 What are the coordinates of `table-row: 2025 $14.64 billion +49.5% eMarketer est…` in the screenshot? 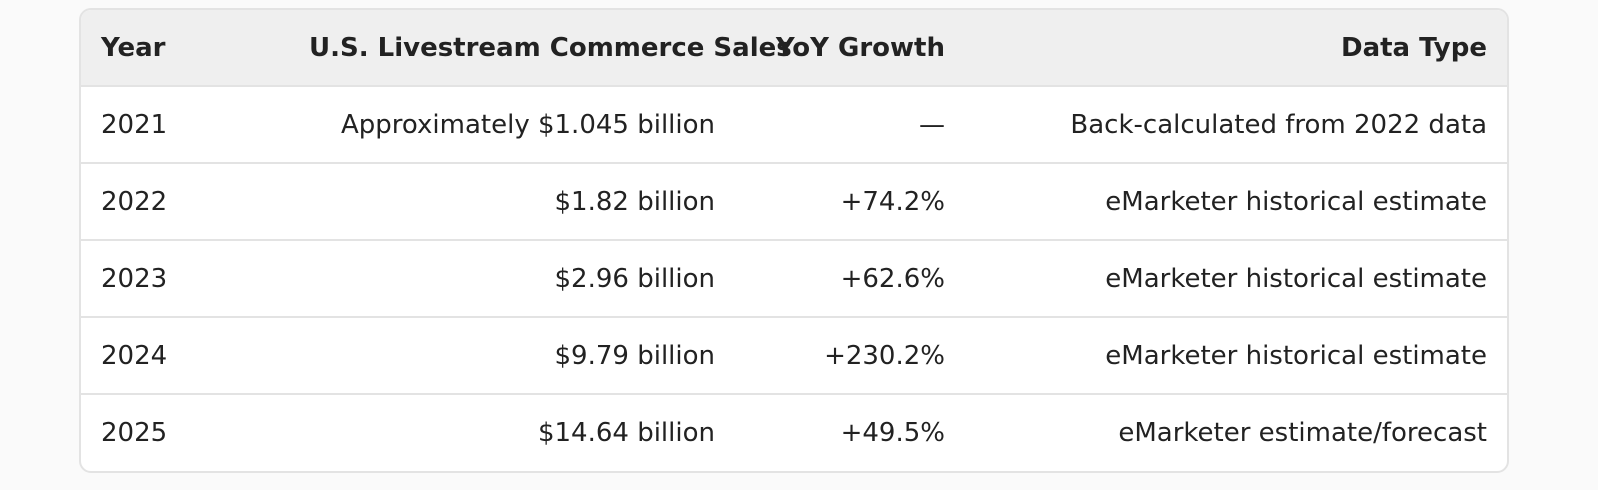 It's located at (794, 432).